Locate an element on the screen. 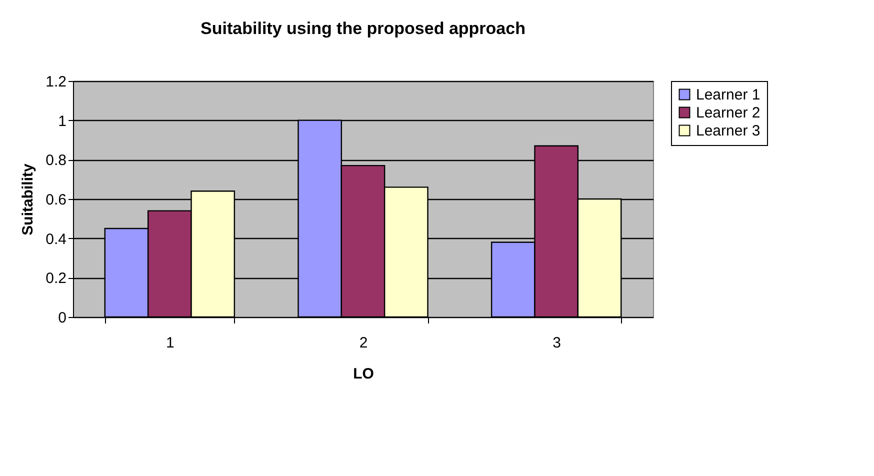 The image size is (874, 476). y-tick-label: 0.6 is located at coordinates (56, 200).